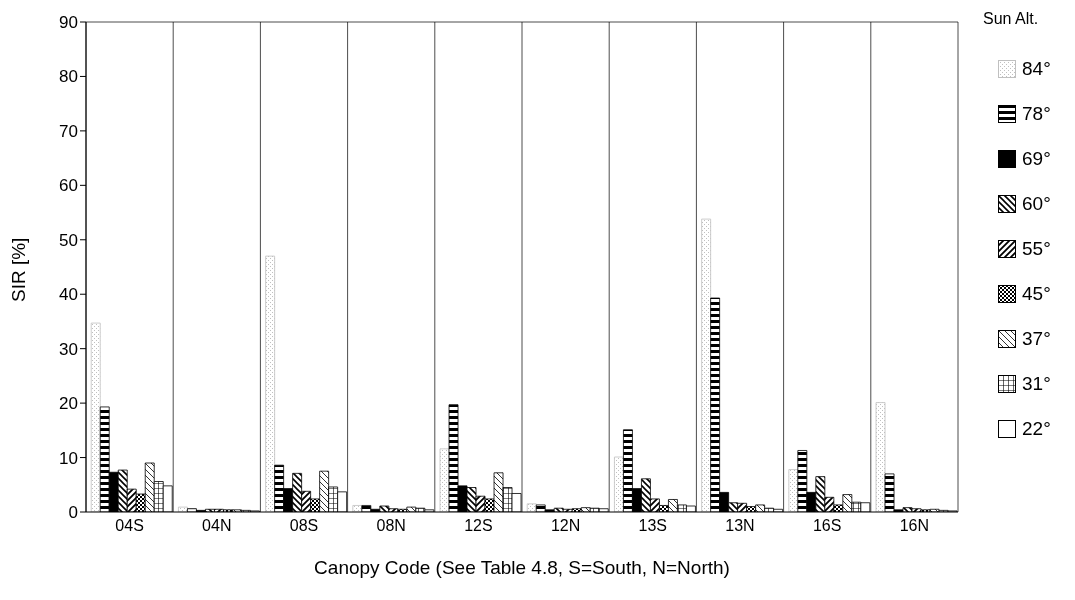 This screenshot has width=1075, height=600. What do you see at coordinates (304, 526) in the screenshot?
I see `x-tick-label: 08S` at bounding box center [304, 526].